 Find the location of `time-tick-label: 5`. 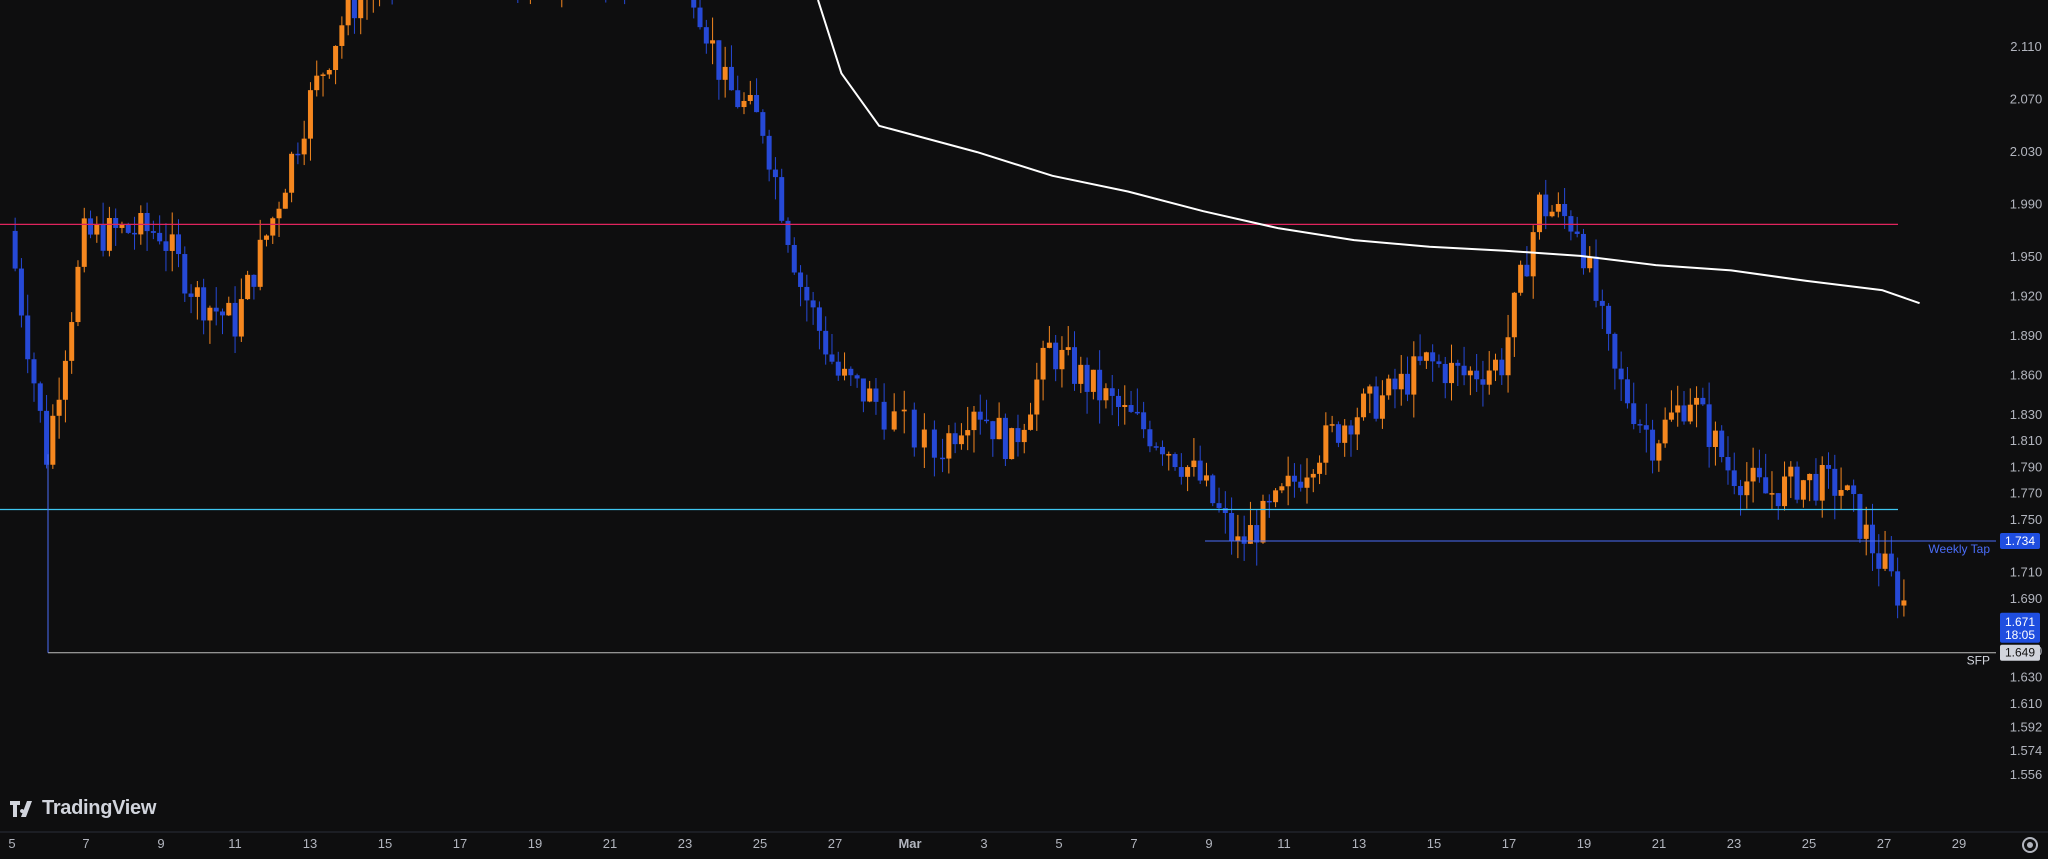

time-tick-label: 5 is located at coordinates (1058, 843).